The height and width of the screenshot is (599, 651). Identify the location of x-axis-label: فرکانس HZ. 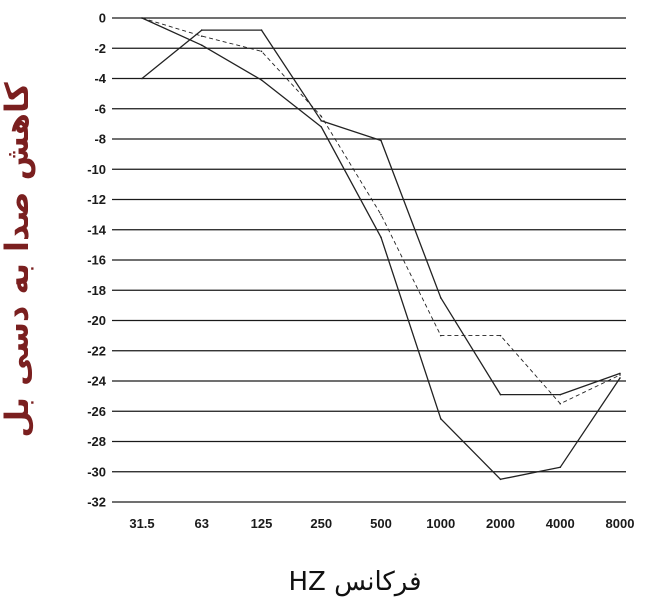
(354, 582).